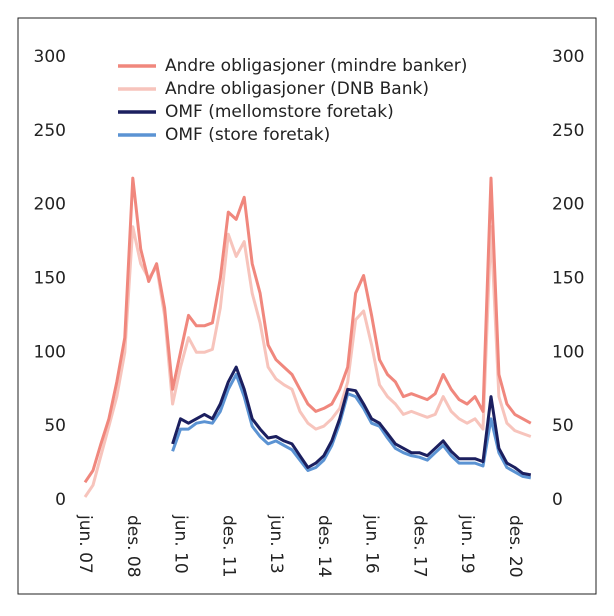 The height and width of the screenshot is (616, 614). Describe the element at coordinates (467, 544) in the screenshot. I see `x-tick-label: jun. 19` at that location.